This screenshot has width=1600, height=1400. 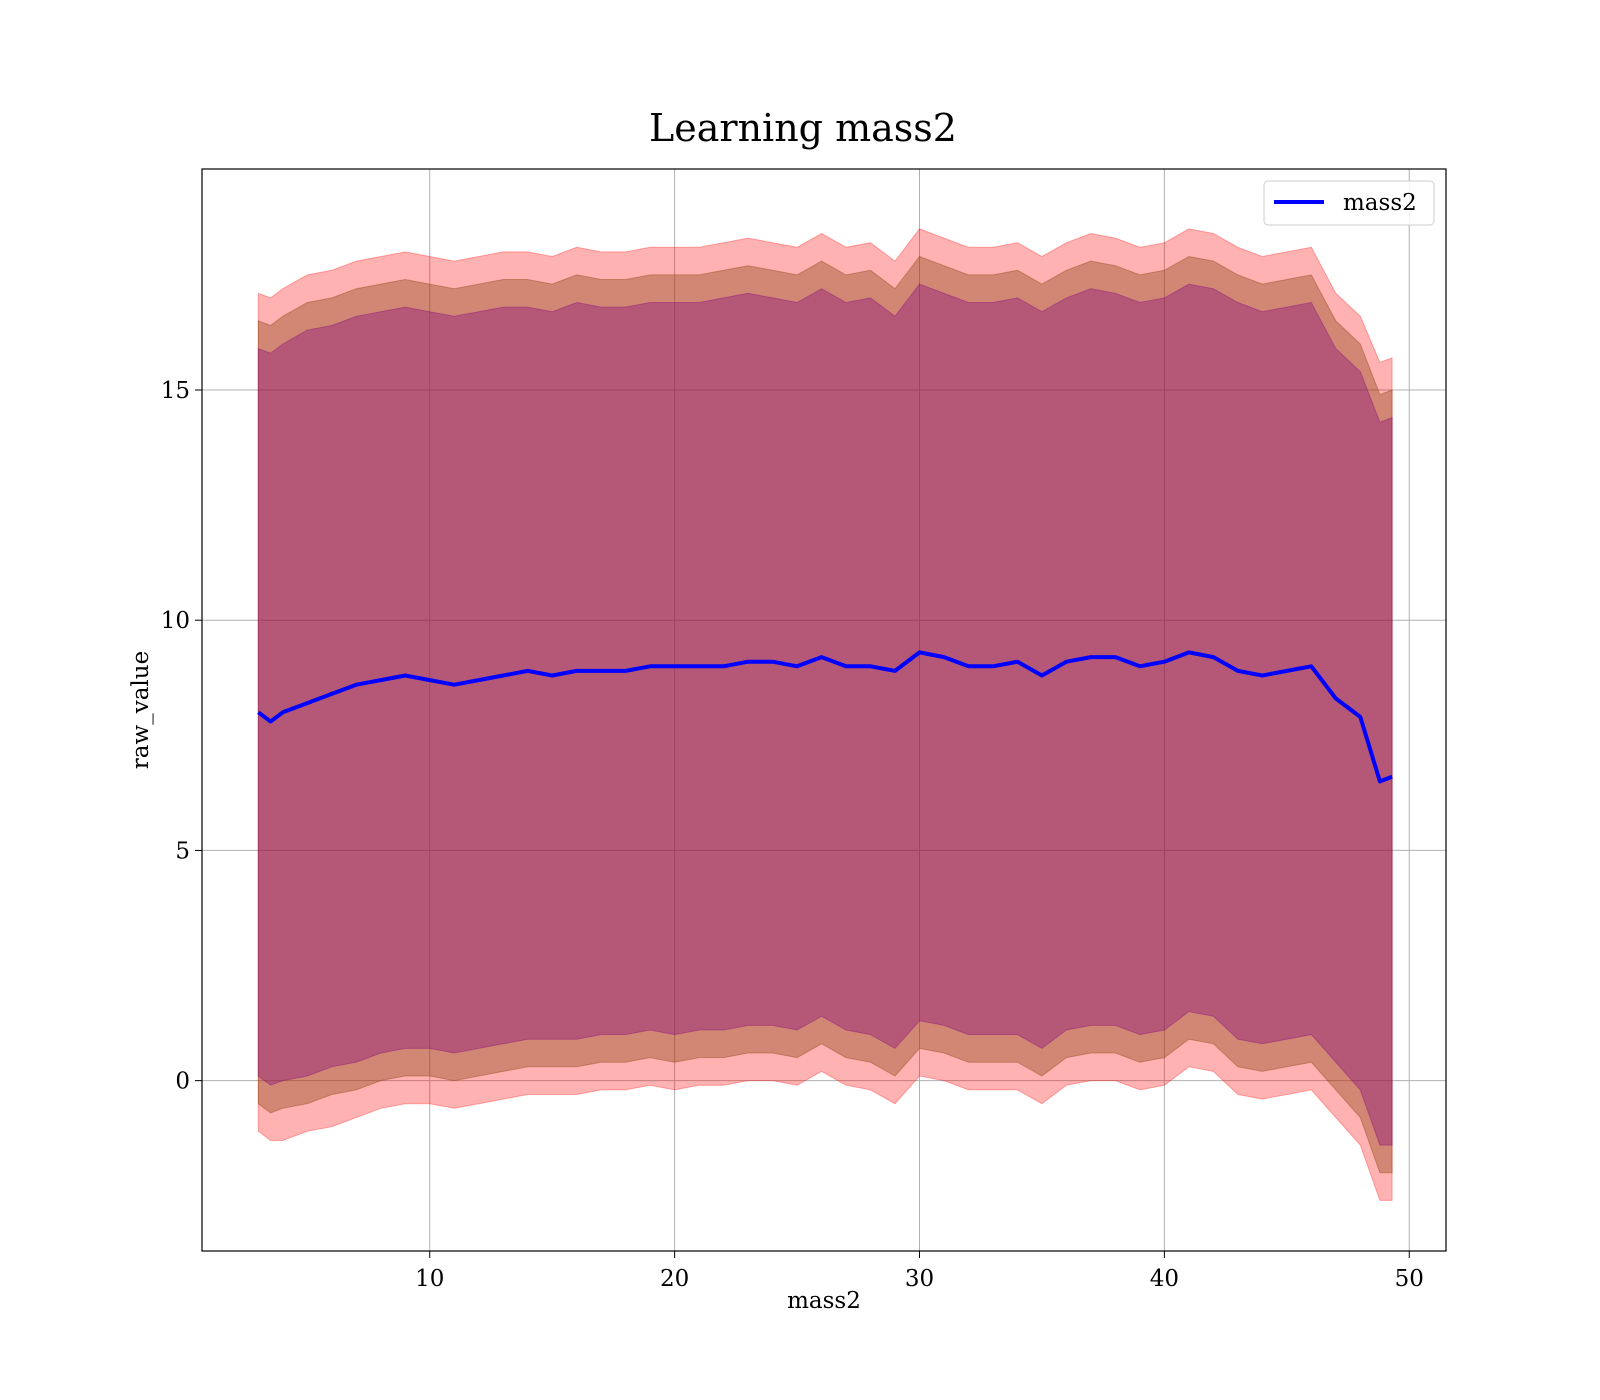 I want to click on legend-label: mass2, so click(x=1380, y=203).